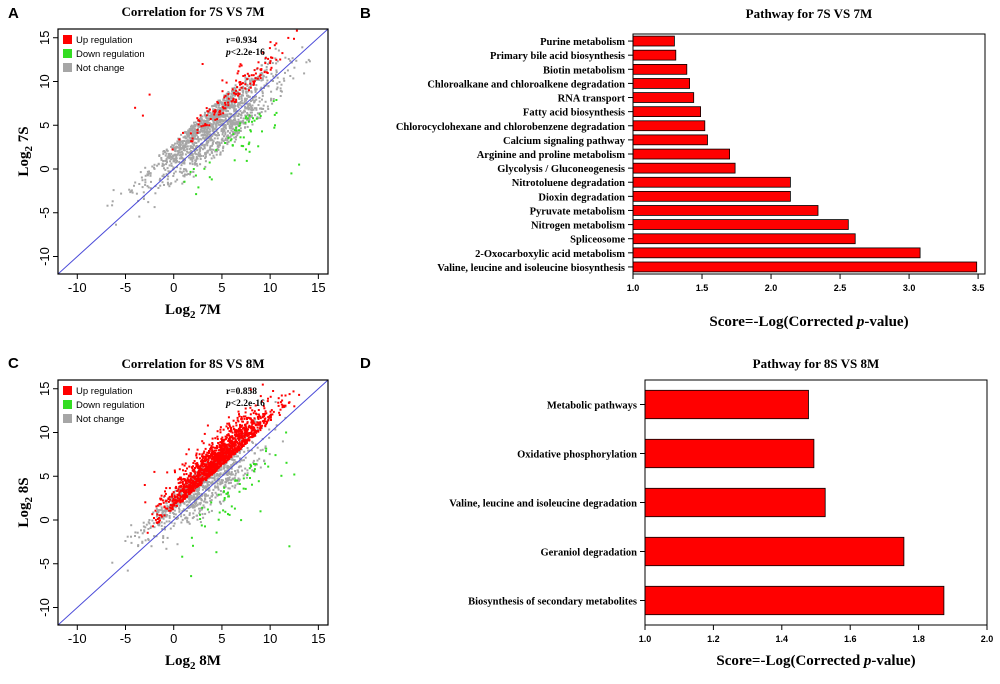 This screenshot has width=1000, height=684. I want to click on scatter-points, so click(208, 127).